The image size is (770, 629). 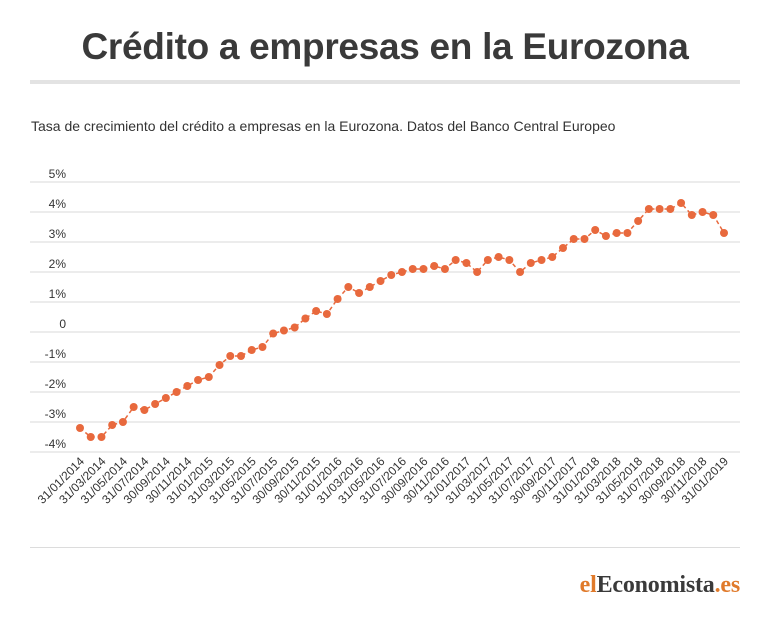 I want to click on title-divider, so click(x=385, y=82).